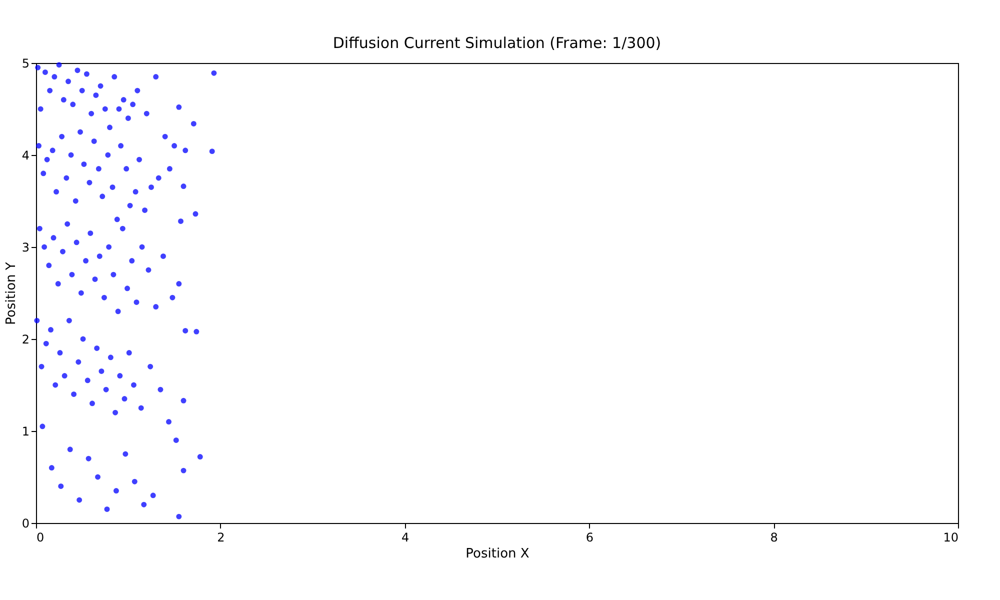 This screenshot has height=600, width=1000. What do you see at coordinates (26, 247) in the screenshot?
I see `y-tick-label: 3` at bounding box center [26, 247].